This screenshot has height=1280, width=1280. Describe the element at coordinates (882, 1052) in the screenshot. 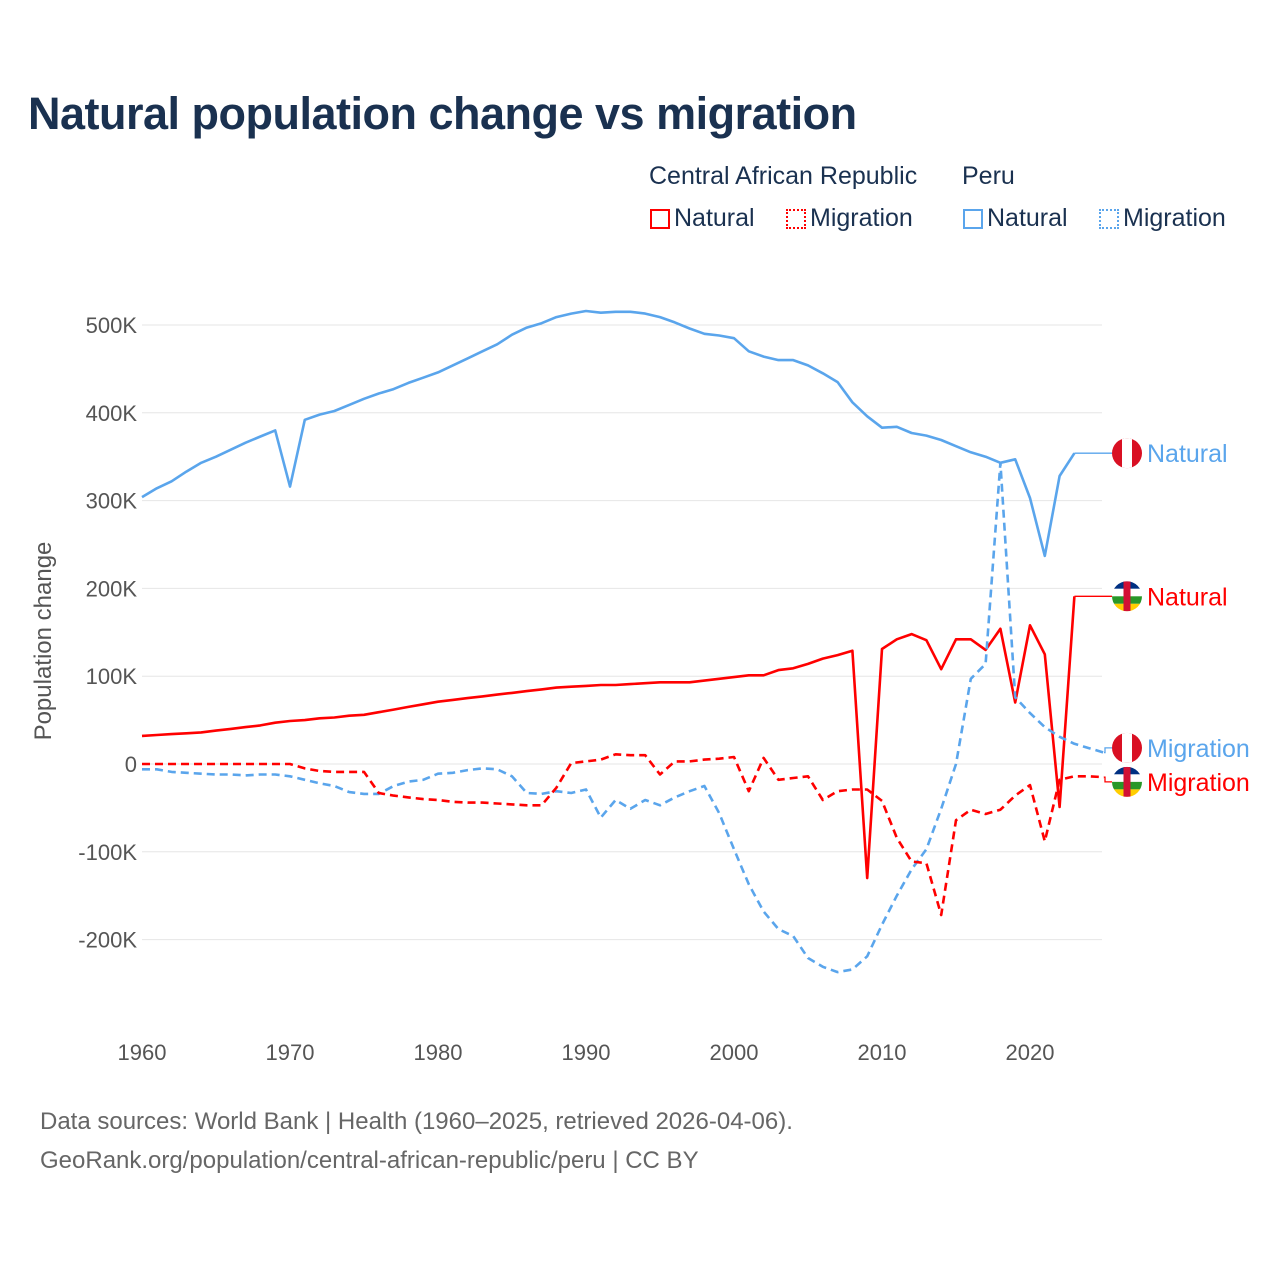

I see `x-tick-label: 2010` at that location.